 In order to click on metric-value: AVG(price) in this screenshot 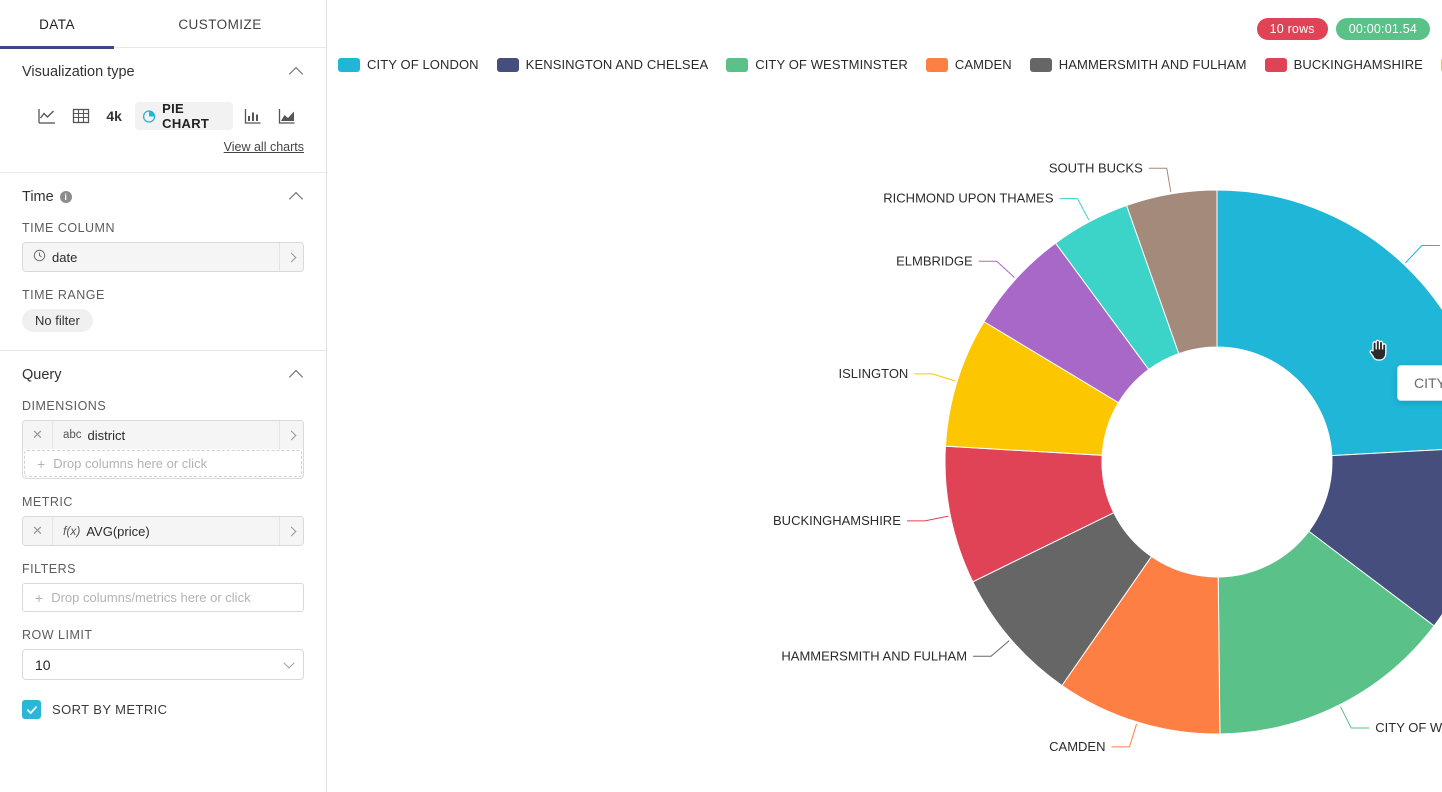, I will do `click(118, 531)`.